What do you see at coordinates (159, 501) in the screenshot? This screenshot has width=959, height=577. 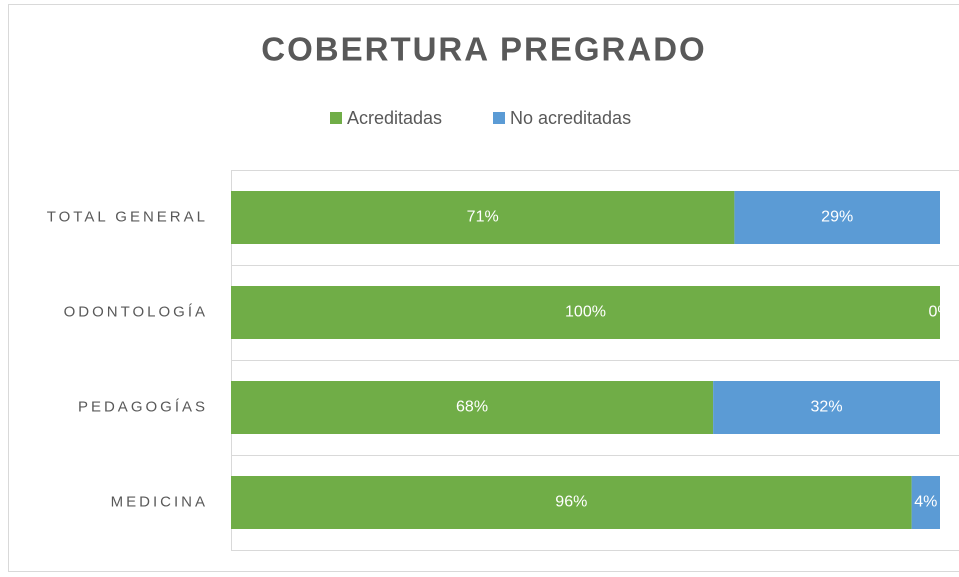 I see `y-tick-label: MEDICINA` at bounding box center [159, 501].